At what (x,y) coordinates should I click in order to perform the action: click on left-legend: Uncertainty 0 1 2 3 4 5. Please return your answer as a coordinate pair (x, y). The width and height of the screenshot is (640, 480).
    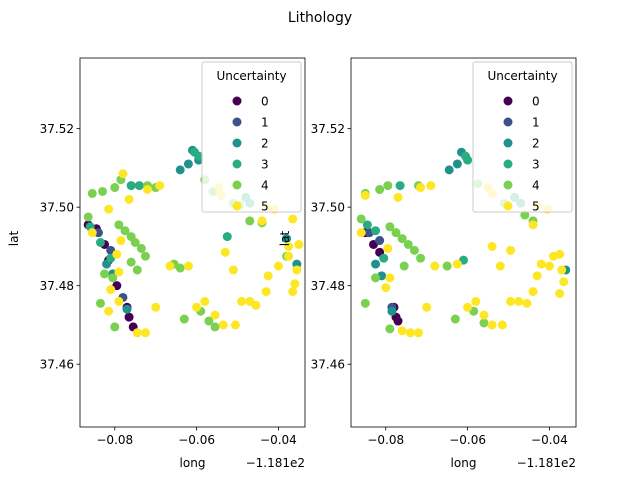
    Looking at the image, I should click on (251, 137).